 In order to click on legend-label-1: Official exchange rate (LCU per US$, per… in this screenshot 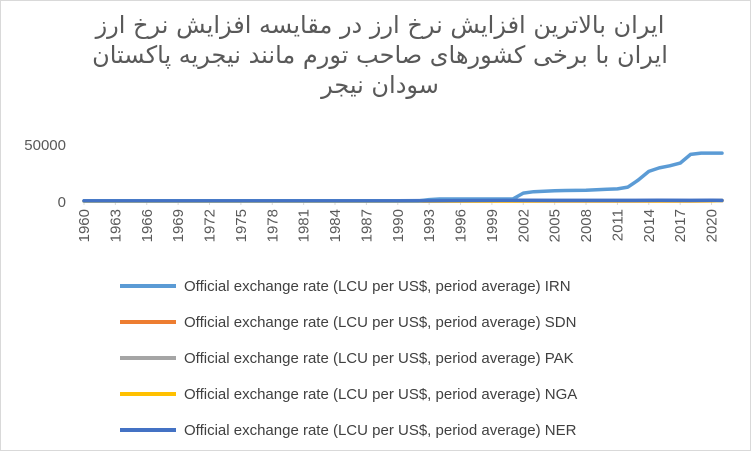, I will do `click(380, 322)`.